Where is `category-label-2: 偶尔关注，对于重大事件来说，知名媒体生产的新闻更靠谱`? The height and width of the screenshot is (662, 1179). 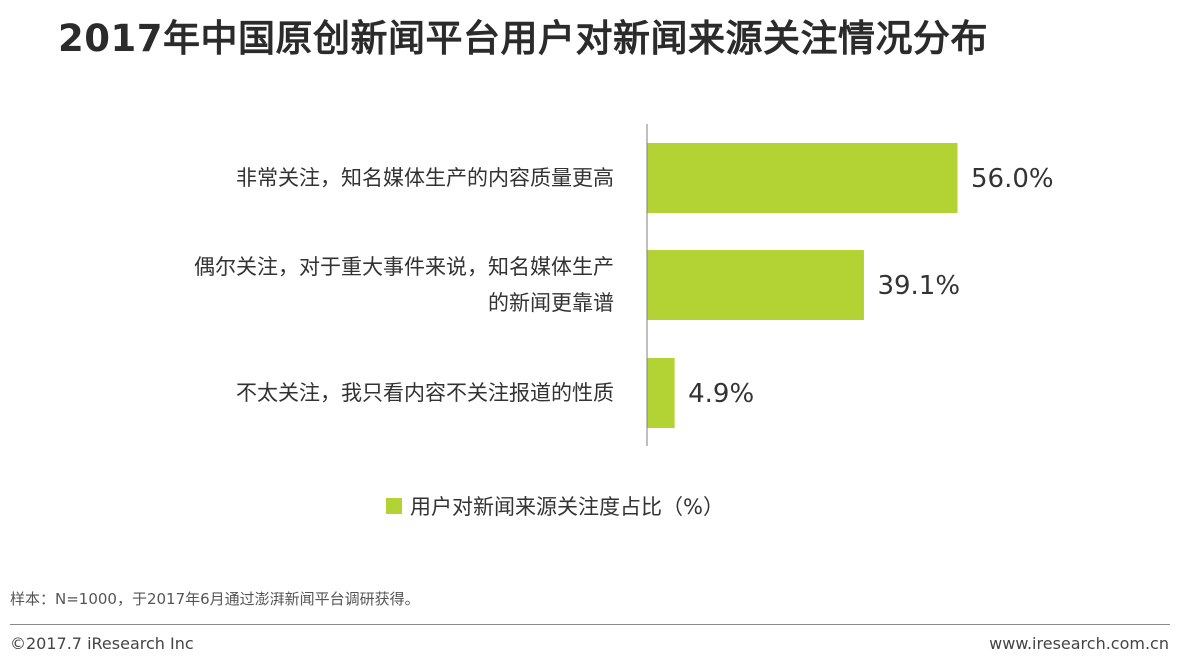
category-label-2: 偶尔关注，对于重大事件来说，知名媒体生产的新闻更靠谱 is located at coordinates (334, 285).